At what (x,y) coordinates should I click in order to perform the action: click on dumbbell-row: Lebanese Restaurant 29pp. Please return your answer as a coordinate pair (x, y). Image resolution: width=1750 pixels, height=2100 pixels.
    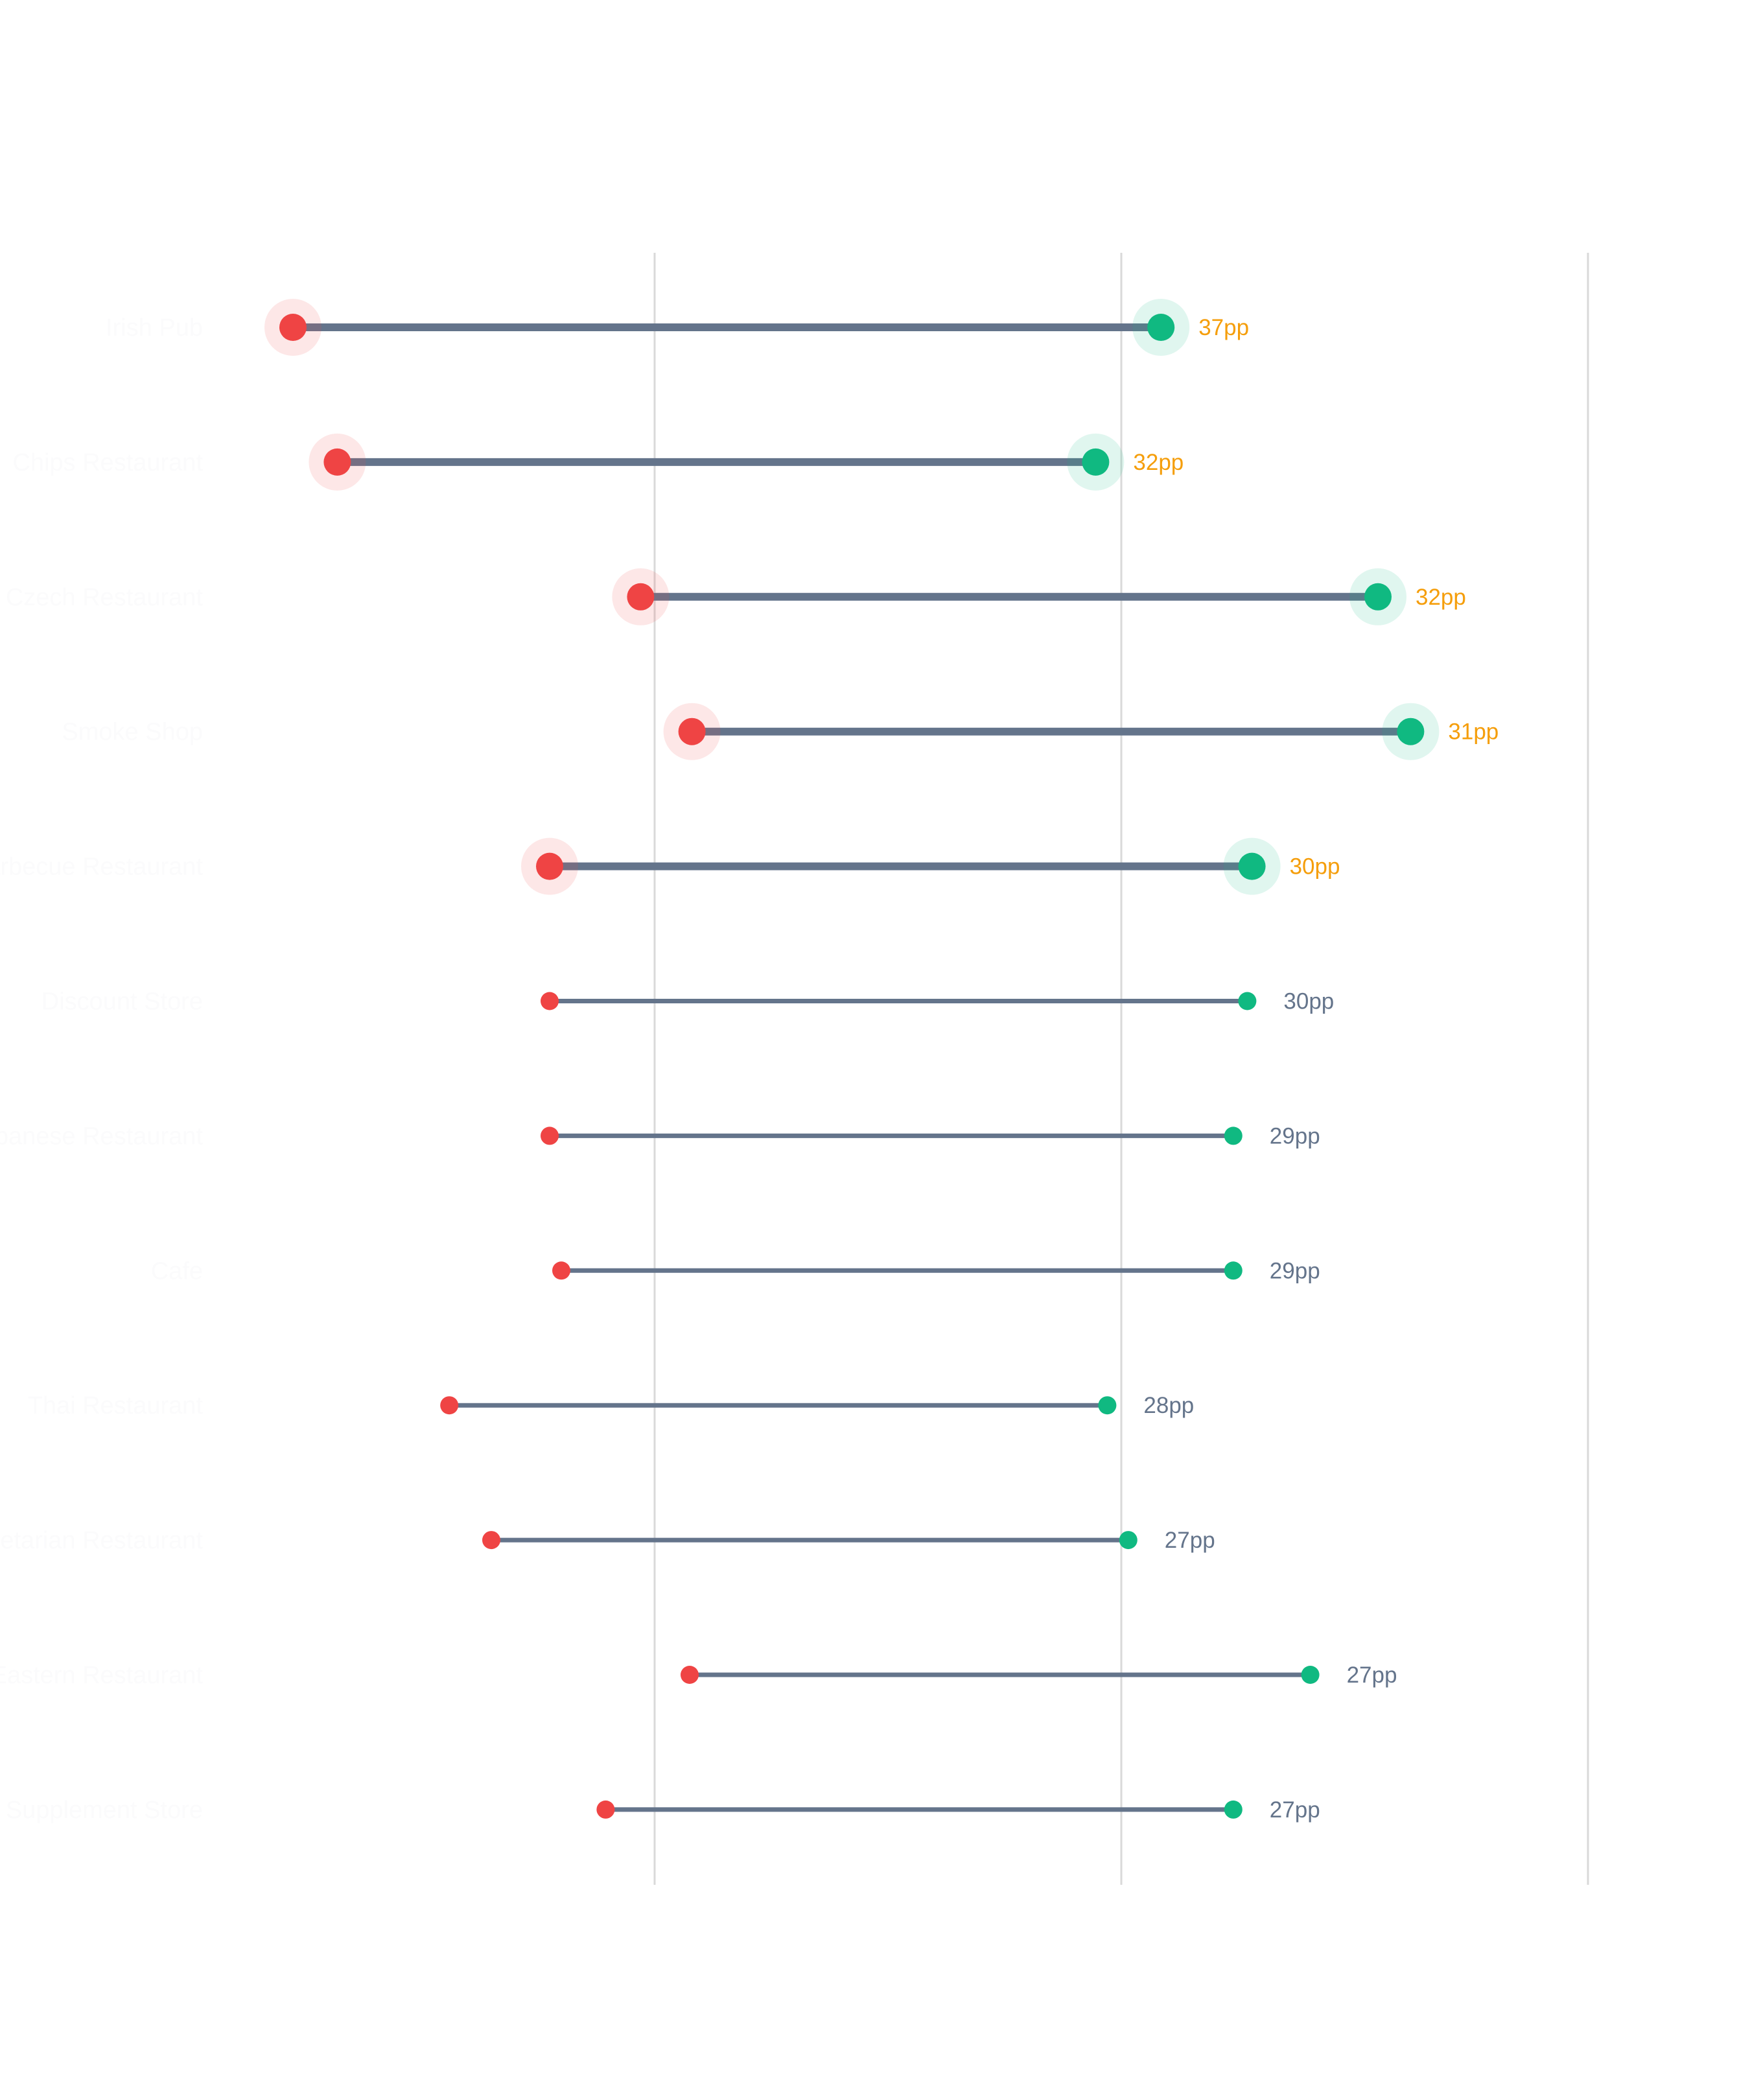
    Looking at the image, I should click on (660, 1136).